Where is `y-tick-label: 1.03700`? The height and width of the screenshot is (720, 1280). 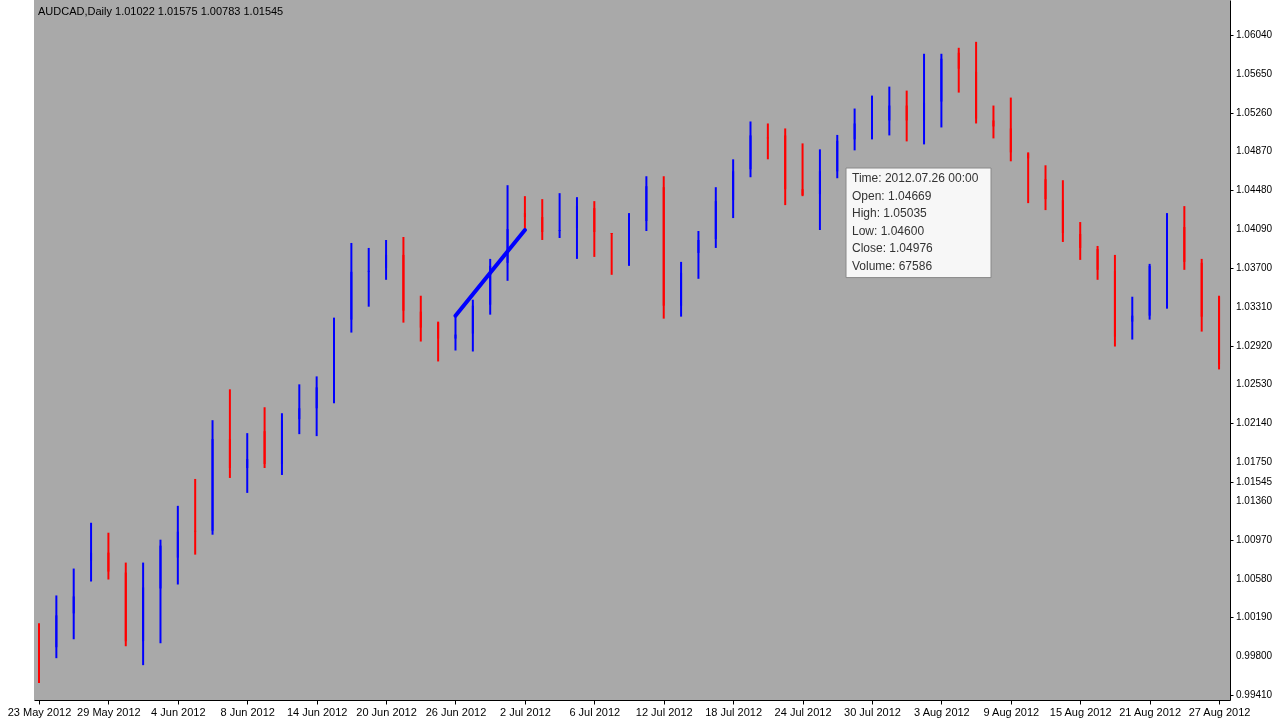
y-tick-label: 1.03700 is located at coordinates (1254, 267).